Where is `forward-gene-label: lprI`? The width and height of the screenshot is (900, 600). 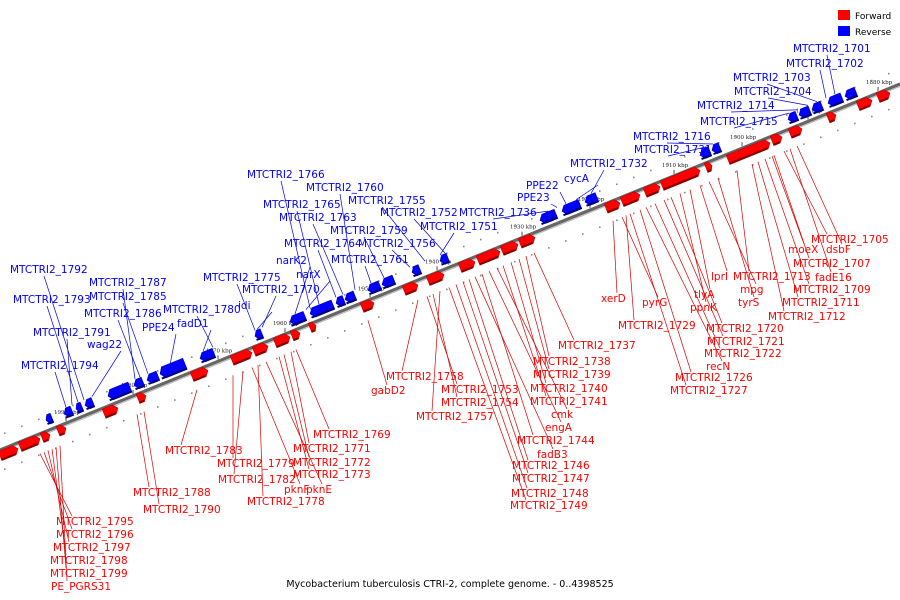 forward-gene-label: lprI is located at coordinates (719, 277).